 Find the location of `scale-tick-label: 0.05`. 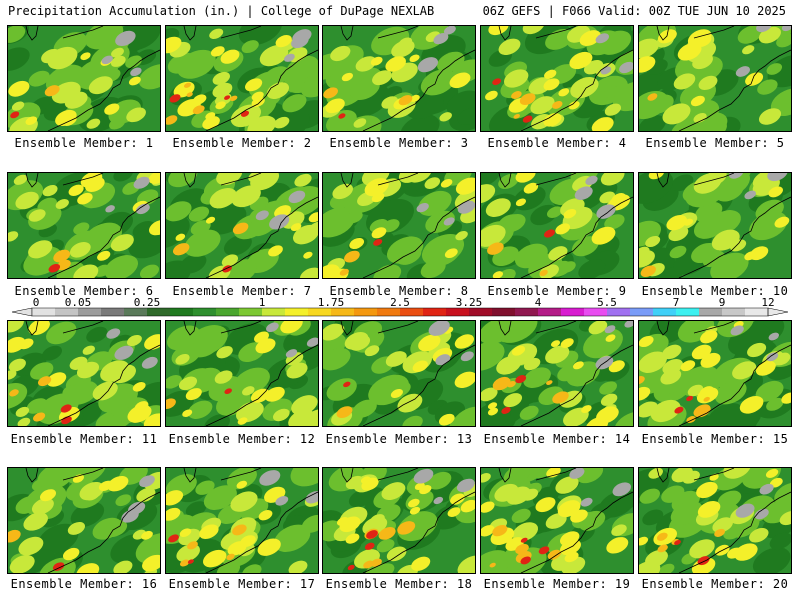

scale-tick-label: 0.05 is located at coordinates (78, 302).